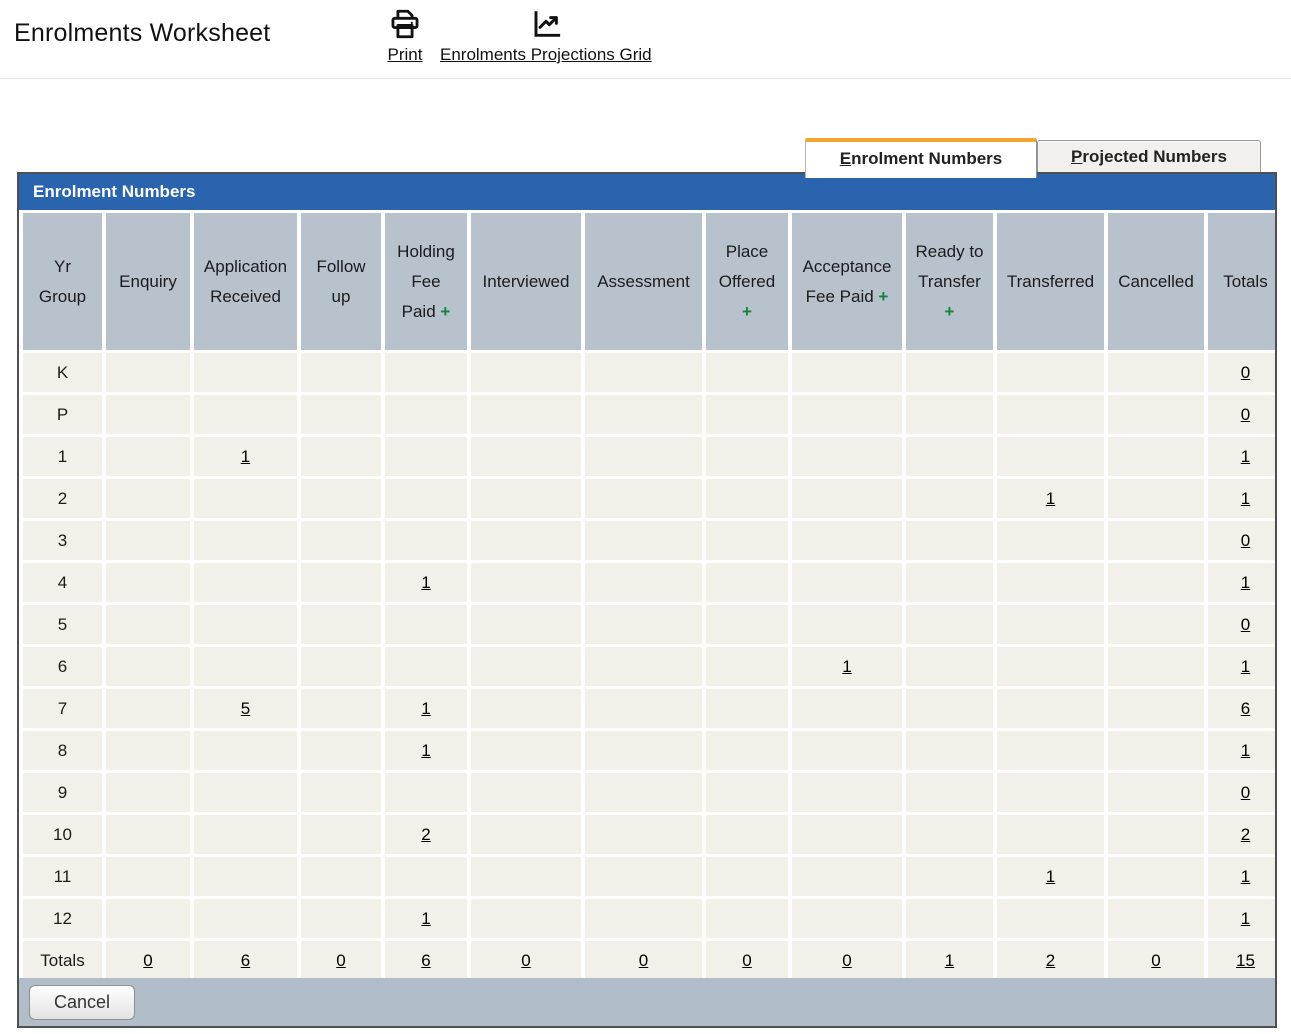  I want to click on cell-9-assessment, so click(643, 792).